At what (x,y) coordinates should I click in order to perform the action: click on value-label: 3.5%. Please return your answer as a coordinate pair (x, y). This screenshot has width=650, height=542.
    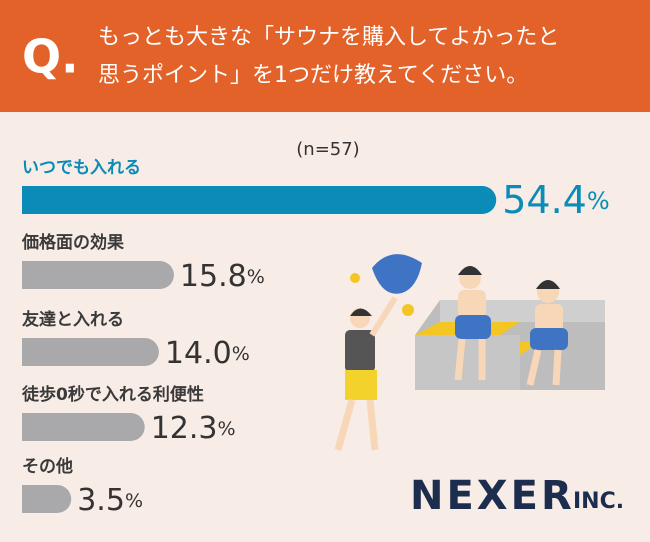
    Looking at the image, I should click on (110, 500).